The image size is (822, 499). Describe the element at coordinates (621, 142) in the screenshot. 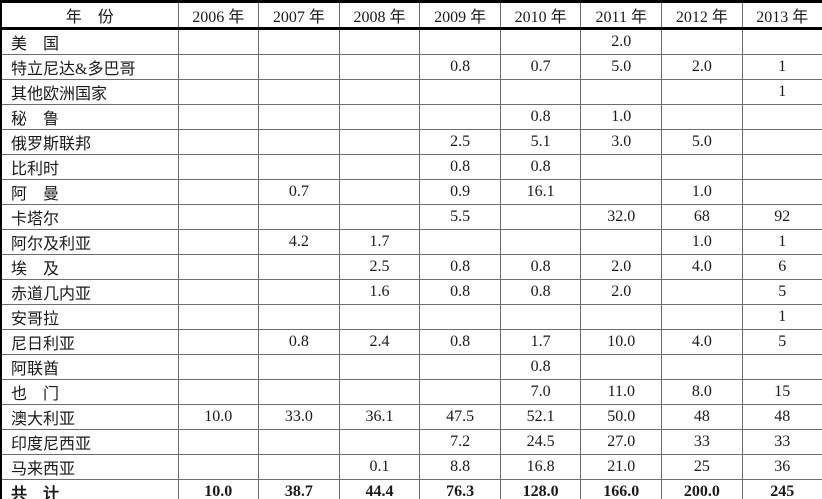

I see `value-cell: 3.0` at that location.